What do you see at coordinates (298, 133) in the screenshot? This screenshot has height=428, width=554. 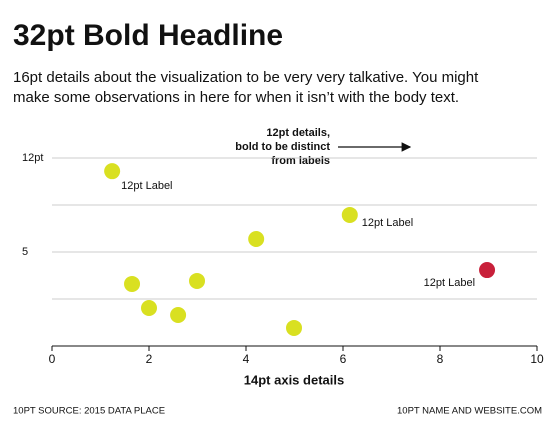 I see `annotation: 12pt details,` at bounding box center [298, 133].